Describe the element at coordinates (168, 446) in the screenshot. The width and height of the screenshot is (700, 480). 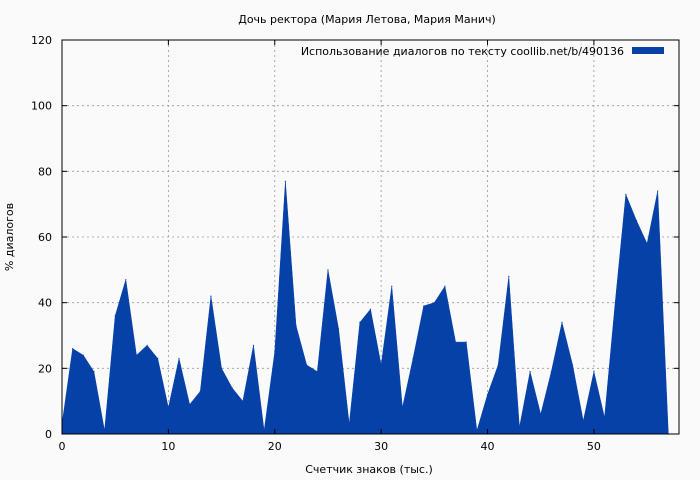
I see `x-tick-label: 10` at that location.